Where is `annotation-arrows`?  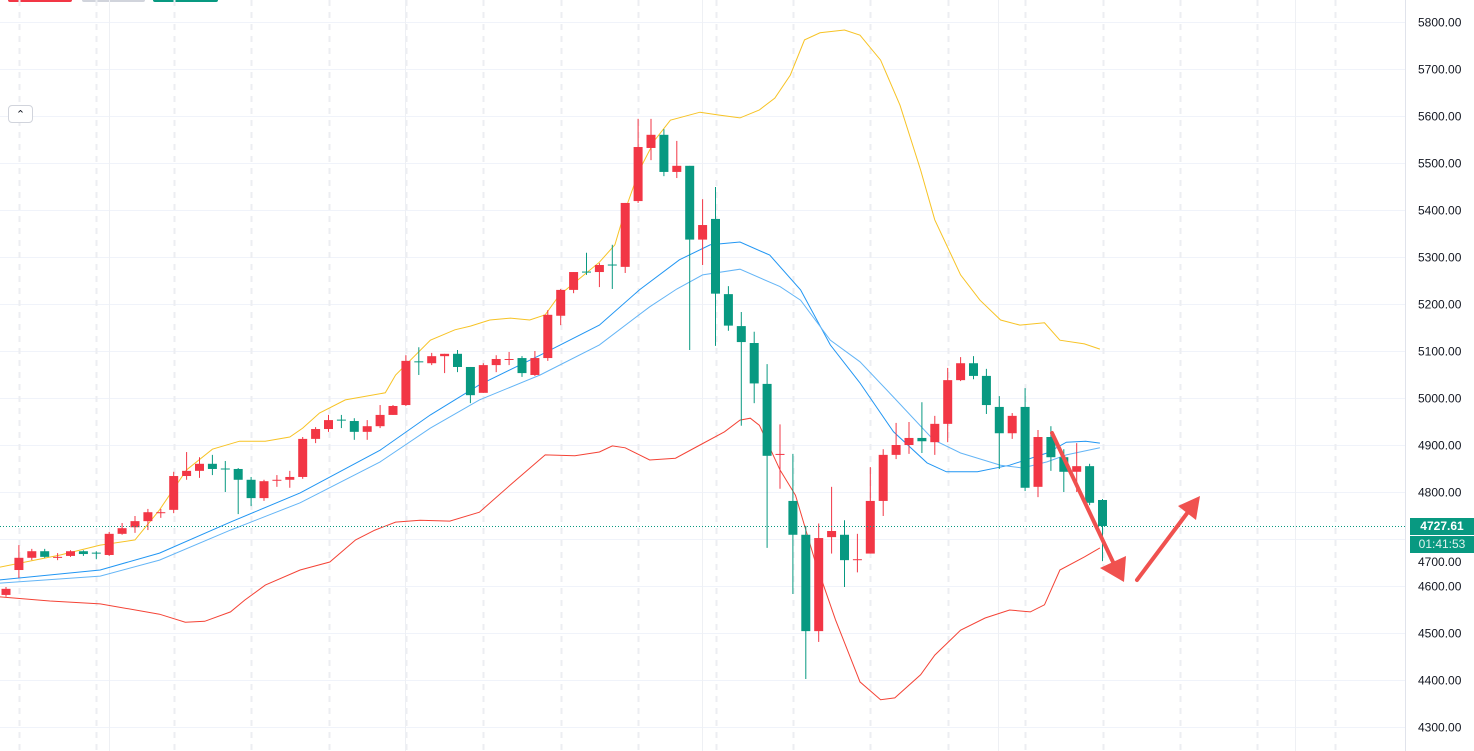 annotation-arrows is located at coordinates (1125, 506).